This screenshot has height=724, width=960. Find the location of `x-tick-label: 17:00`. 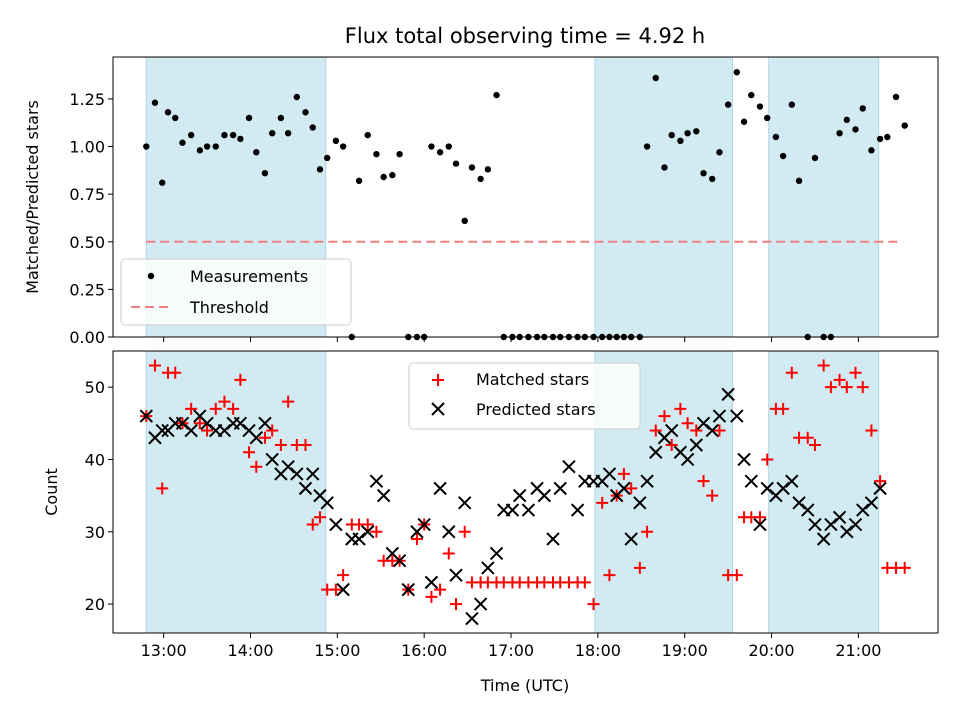

x-tick-label: 17:00 is located at coordinates (511, 650).